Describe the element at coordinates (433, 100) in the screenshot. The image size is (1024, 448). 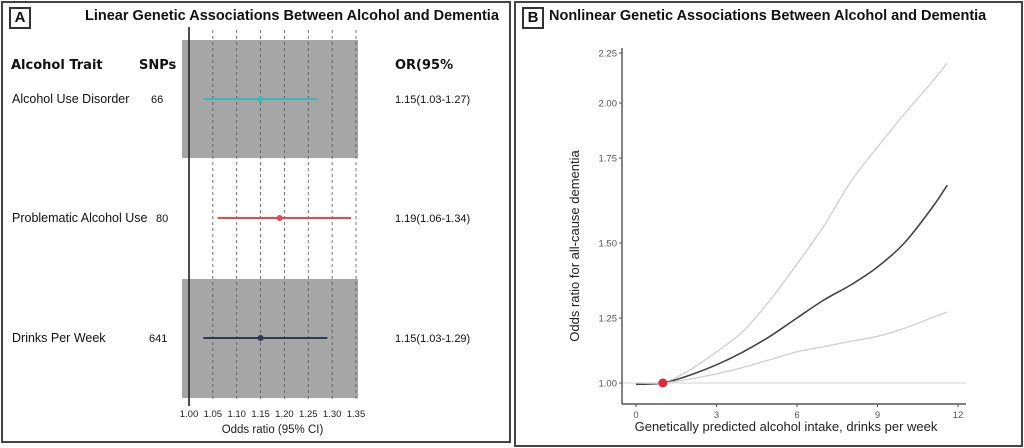
I see `row-or-aud: 1.15(1.03-1.27)` at that location.